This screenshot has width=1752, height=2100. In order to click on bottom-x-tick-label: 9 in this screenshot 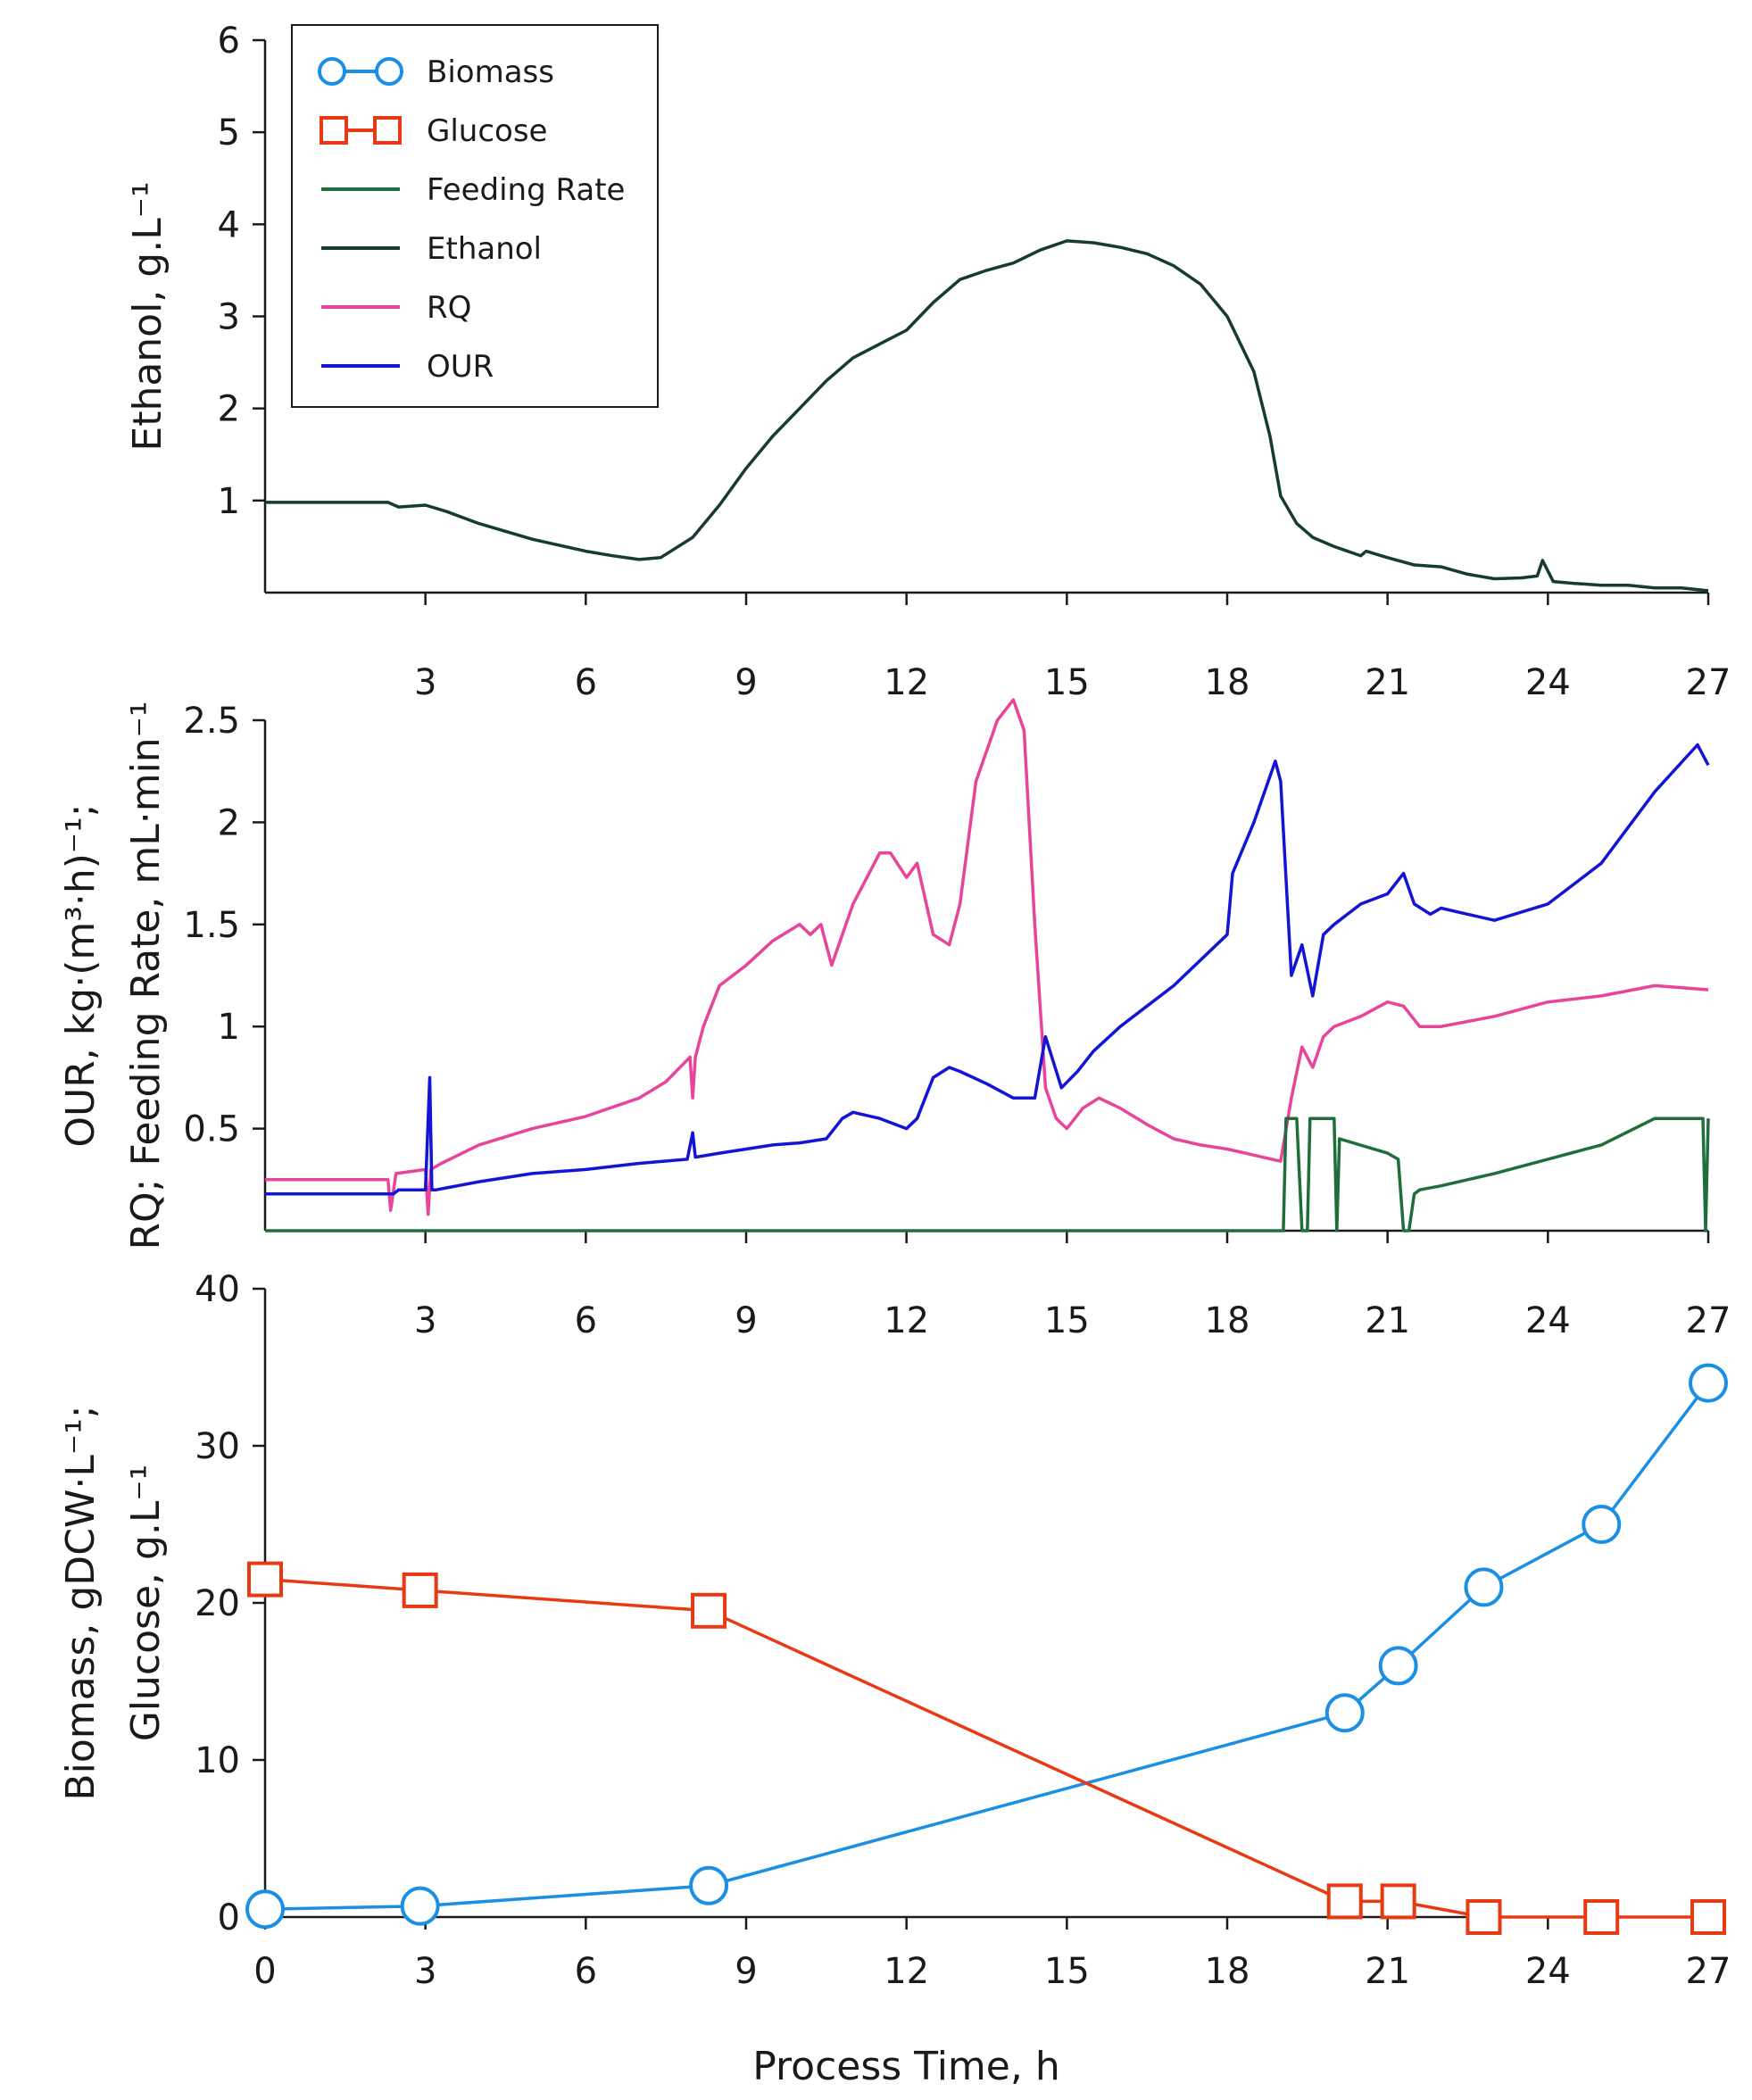, I will do `click(746, 1971)`.